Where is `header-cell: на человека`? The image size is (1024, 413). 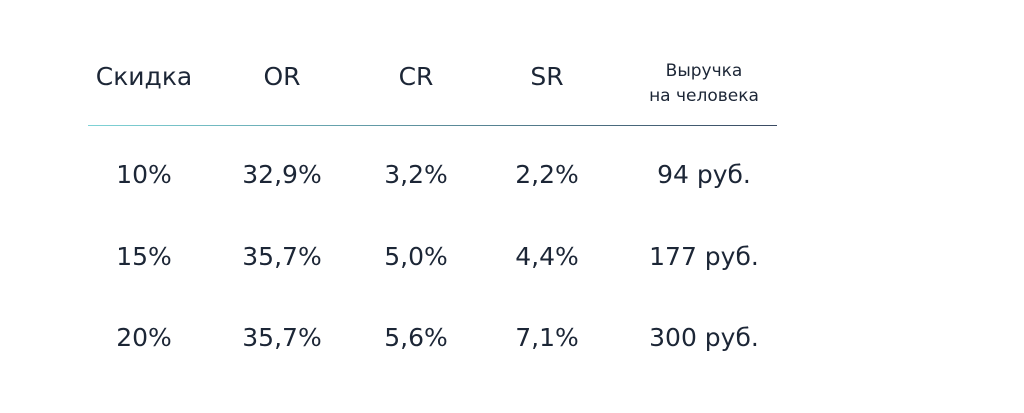
header-cell: на человека is located at coordinates (704, 96).